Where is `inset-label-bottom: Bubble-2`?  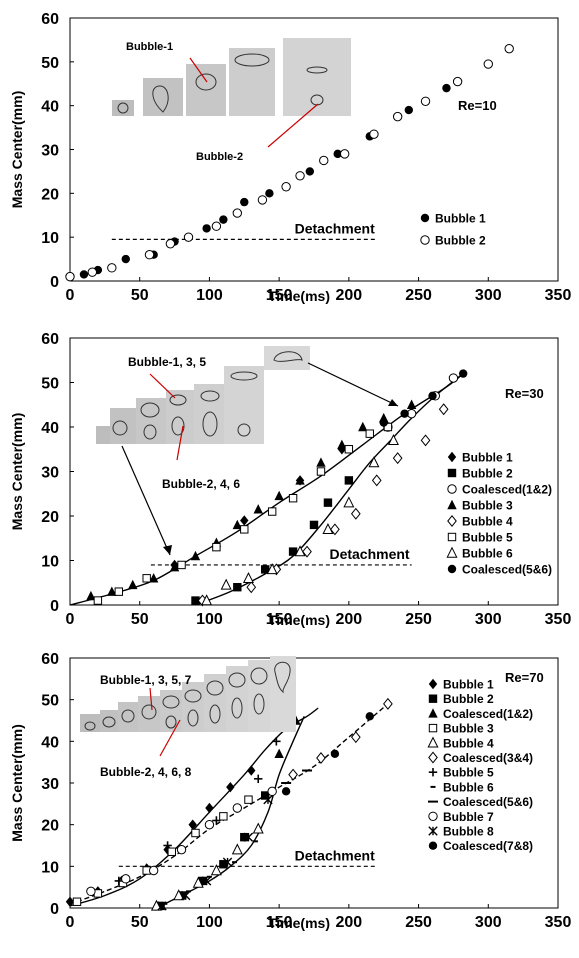 inset-label-bottom: Bubble-2 is located at coordinates (219, 157).